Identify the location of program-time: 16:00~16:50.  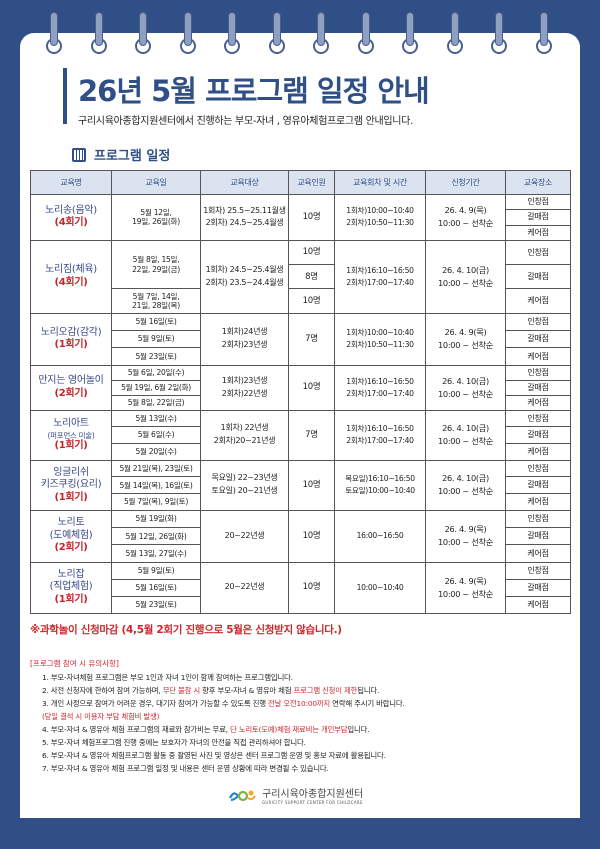
(380, 536).